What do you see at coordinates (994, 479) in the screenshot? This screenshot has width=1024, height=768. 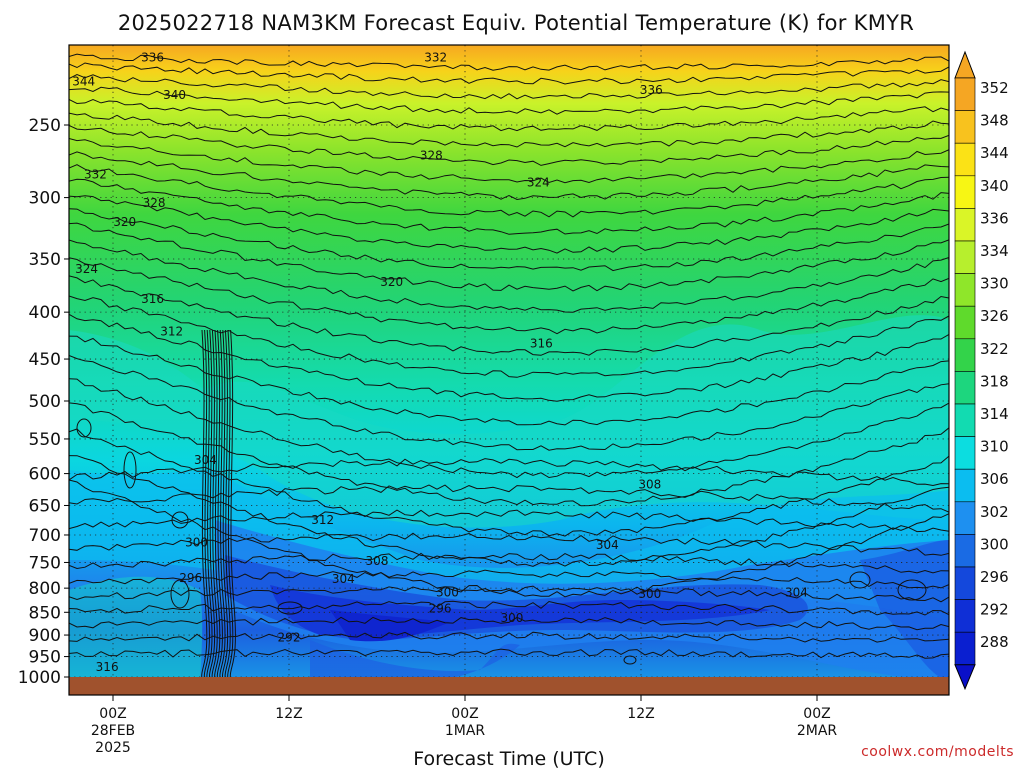 I see `colorbar-label: 306` at bounding box center [994, 479].